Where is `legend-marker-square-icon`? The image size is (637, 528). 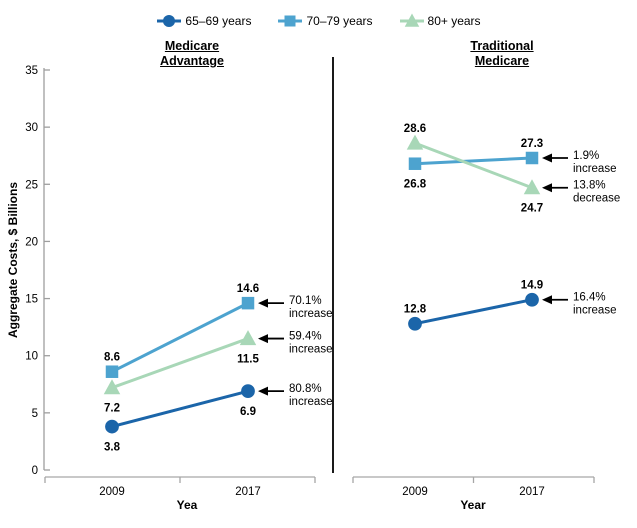 legend-marker-square-icon is located at coordinates (290, 21).